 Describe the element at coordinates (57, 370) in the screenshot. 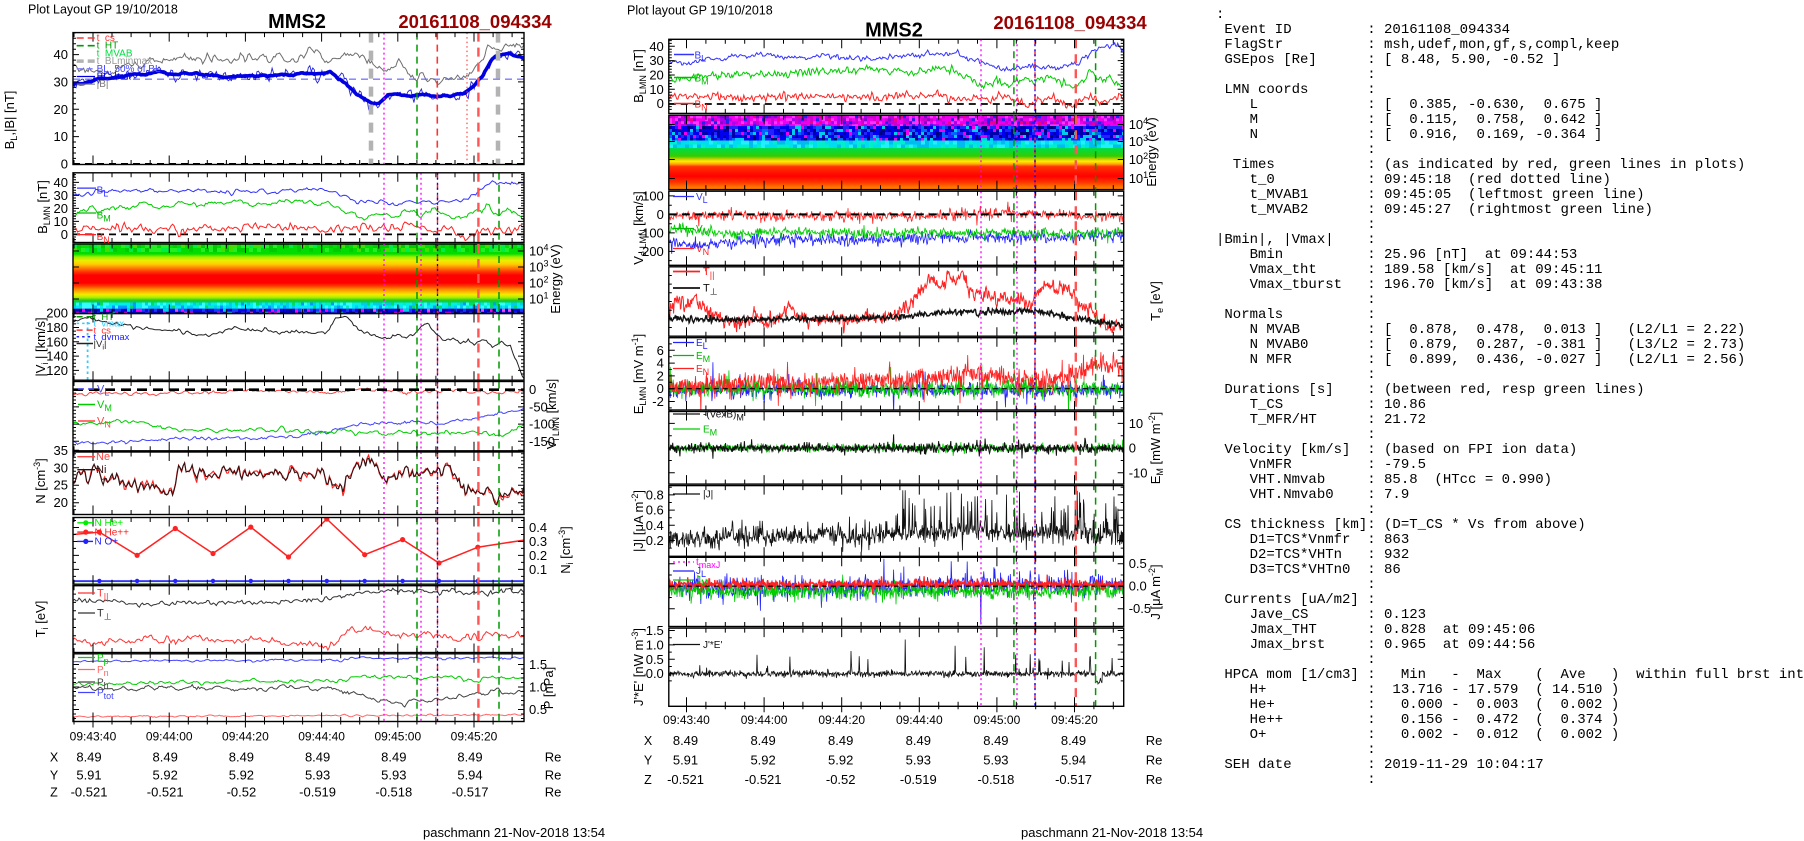

I see `svg-text: 120` at that location.